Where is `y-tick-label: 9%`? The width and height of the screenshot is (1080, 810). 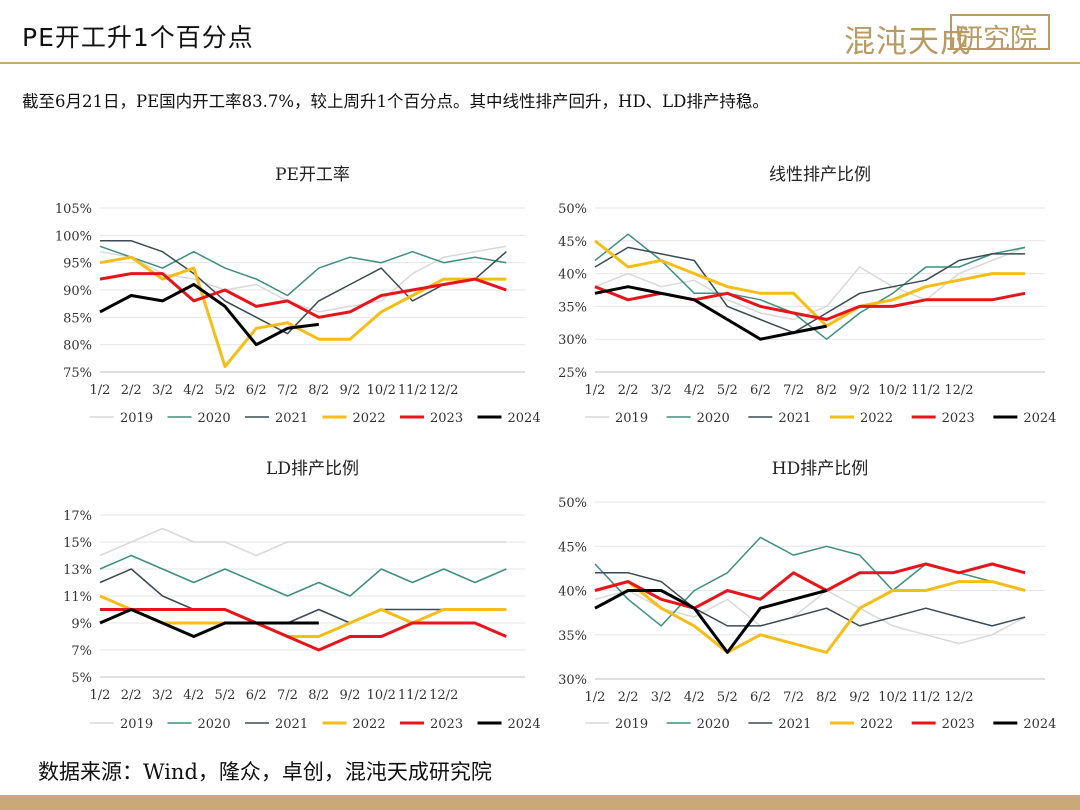 y-tick-label: 9% is located at coordinates (81, 624).